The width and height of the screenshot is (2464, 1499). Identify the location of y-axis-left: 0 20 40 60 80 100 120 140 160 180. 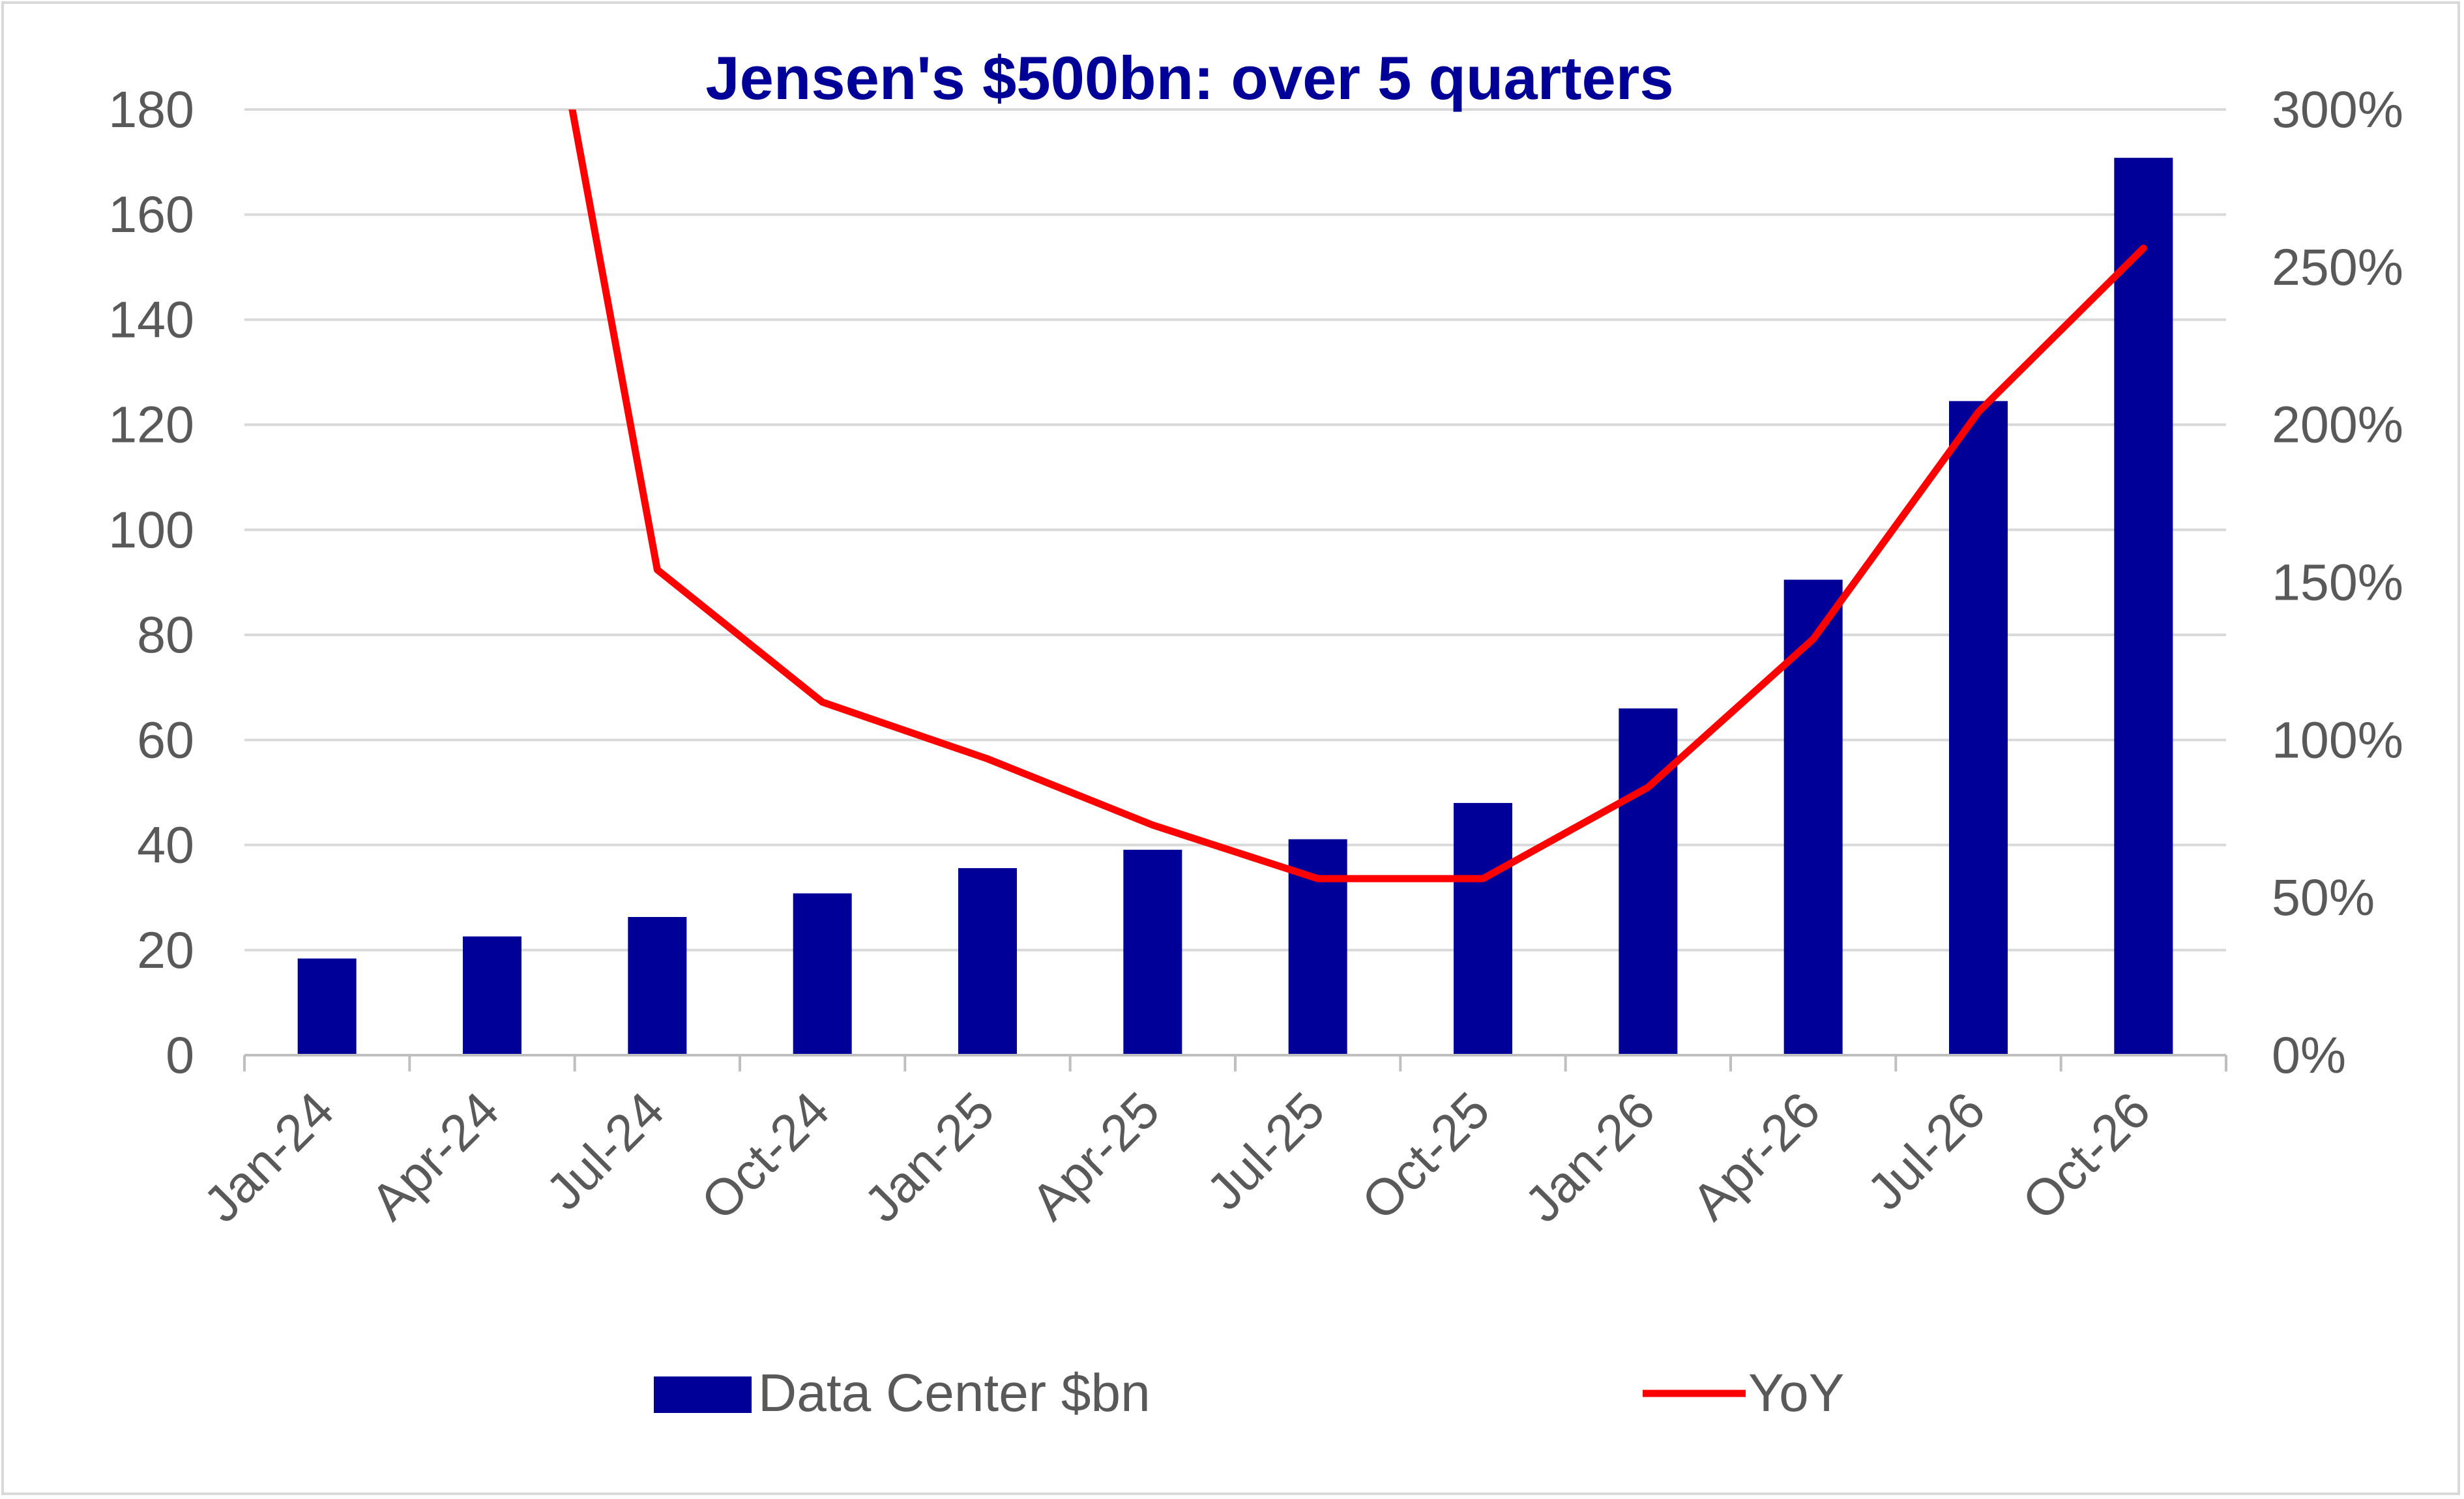
(151, 582).